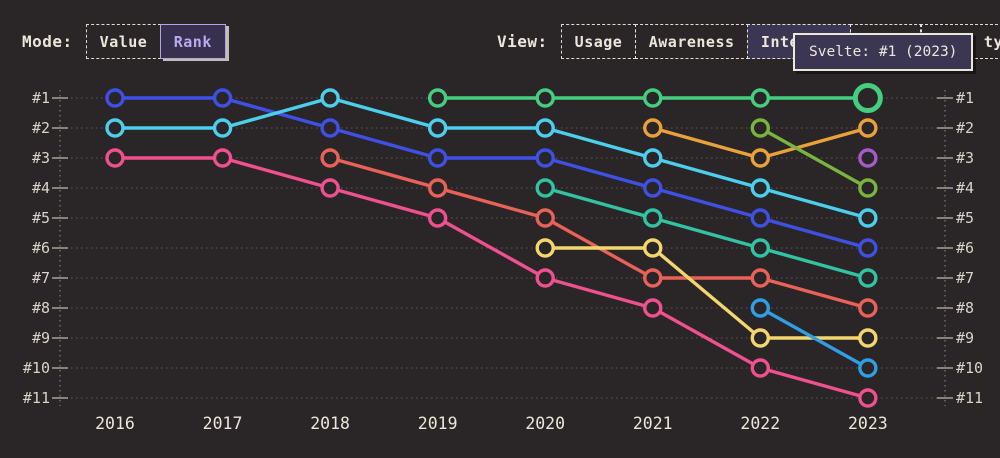 This screenshot has height=458, width=1000. What do you see at coordinates (653, 98) in the screenshot?
I see `data-point-svelte-green-2021` at bounding box center [653, 98].